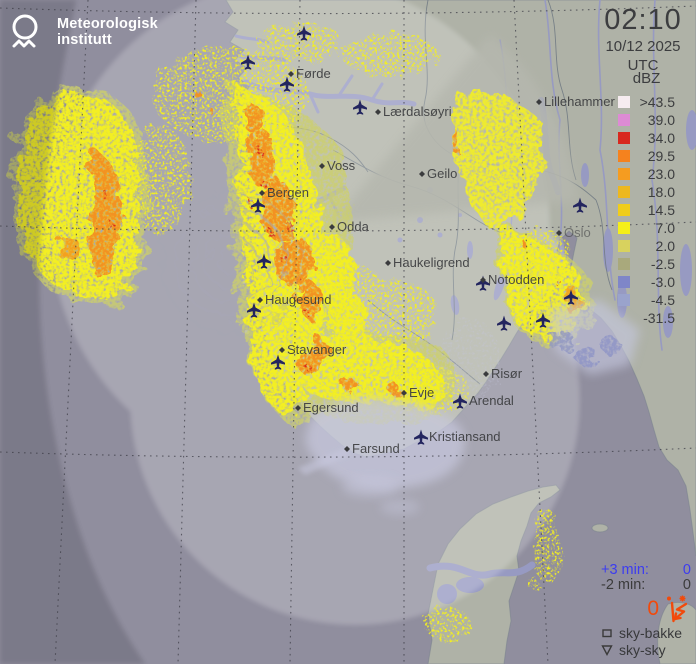  I want to click on dbz-unit-label: dBZ, so click(646, 78).